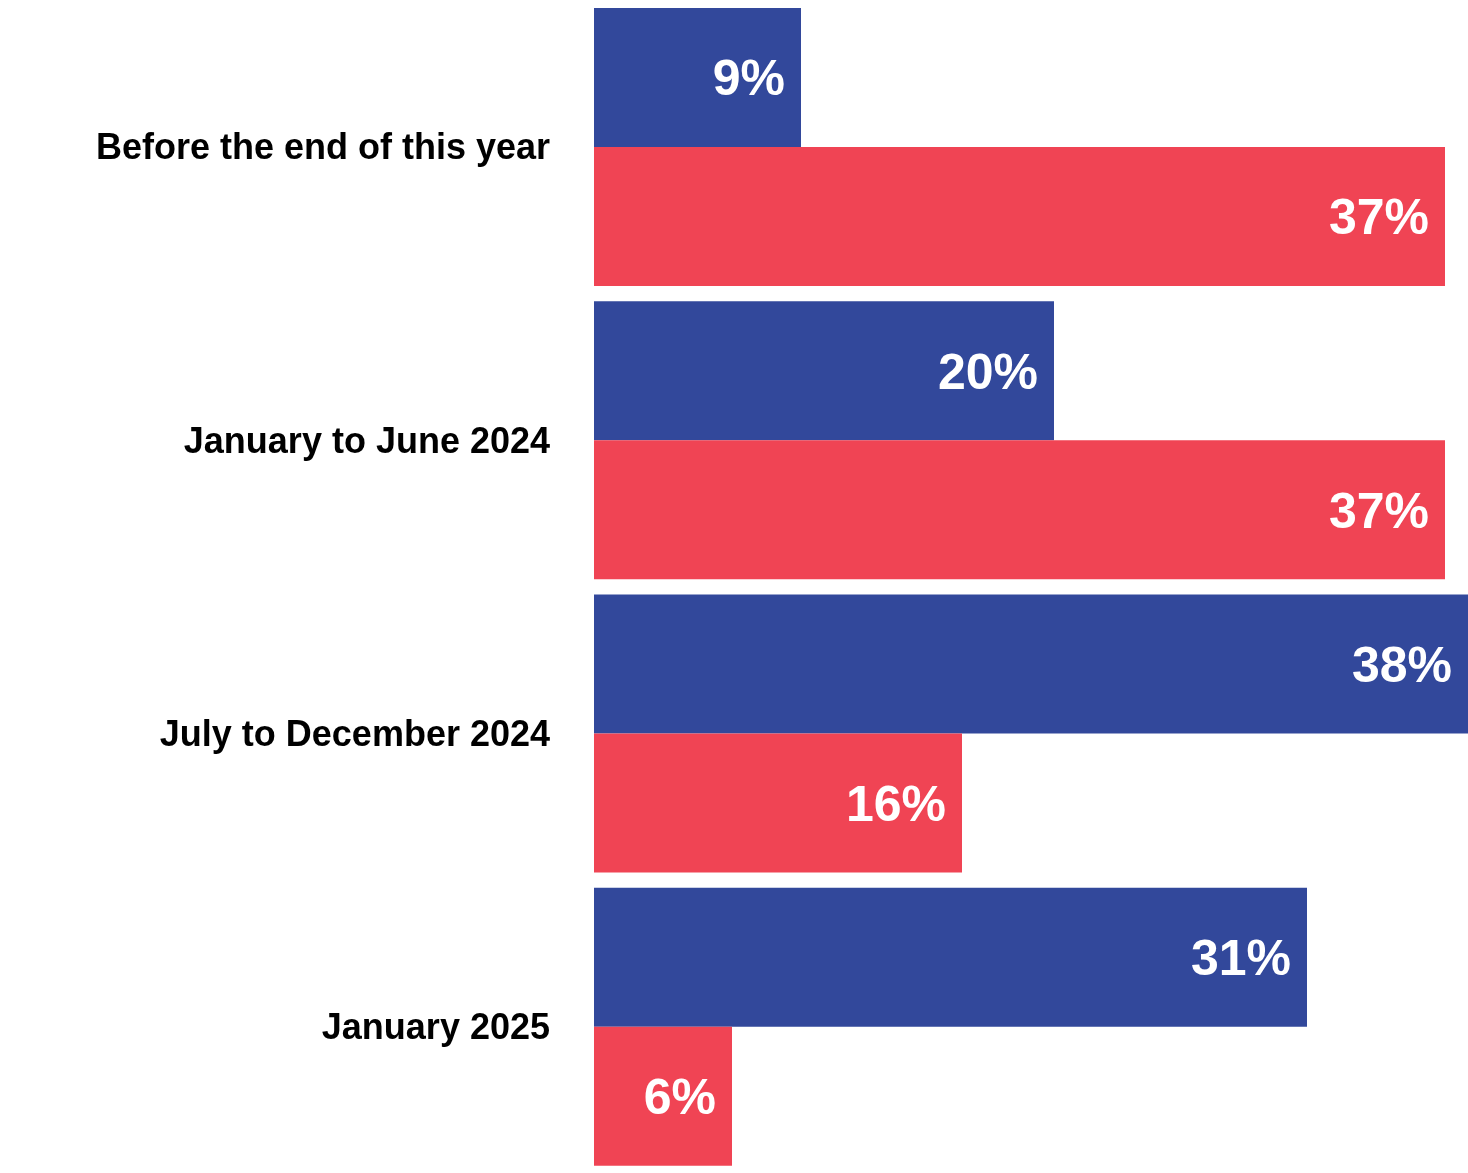 The height and width of the screenshot is (1173, 1468). What do you see at coordinates (679, 1097) in the screenshot?
I see `data-label: 6%` at bounding box center [679, 1097].